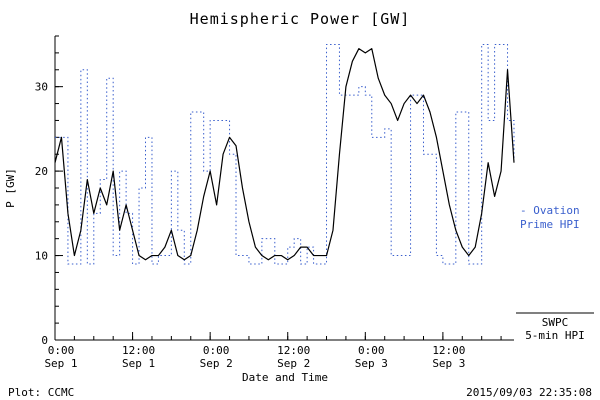 This screenshot has height=400, width=600. Describe the element at coordinates (300, 19) in the screenshot. I see `chart-title: Hemispheric Power [GW]` at that location.